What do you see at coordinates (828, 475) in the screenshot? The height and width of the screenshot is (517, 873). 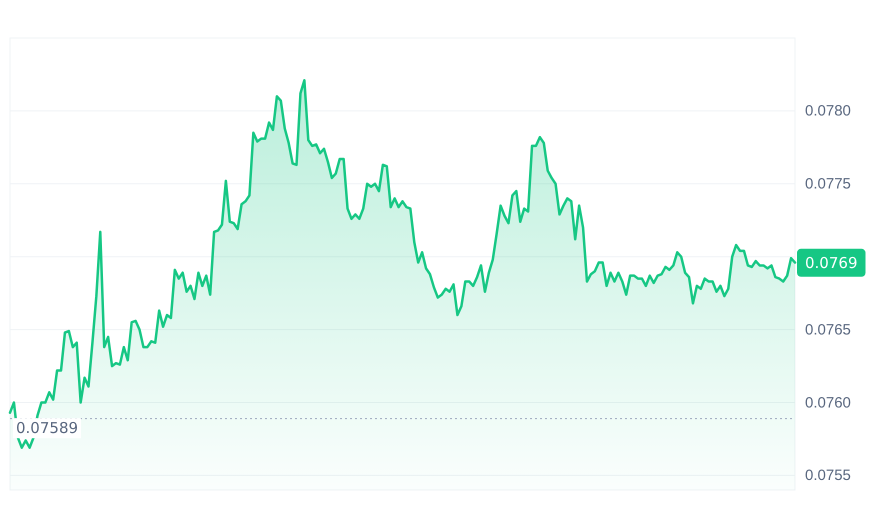 I see `y-tick-label: 0.0755` at bounding box center [828, 475].